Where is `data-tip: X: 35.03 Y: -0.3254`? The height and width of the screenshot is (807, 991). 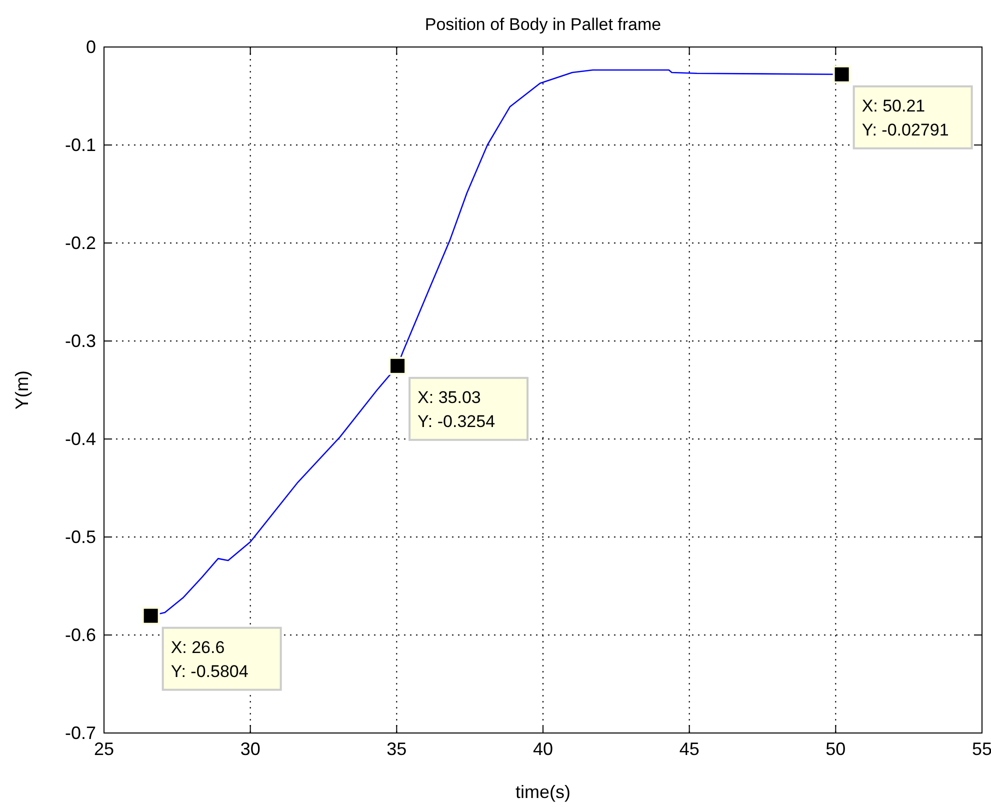 data-tip: X: 35.03 Y: -0.3254 is located at coordinates (458, 398).